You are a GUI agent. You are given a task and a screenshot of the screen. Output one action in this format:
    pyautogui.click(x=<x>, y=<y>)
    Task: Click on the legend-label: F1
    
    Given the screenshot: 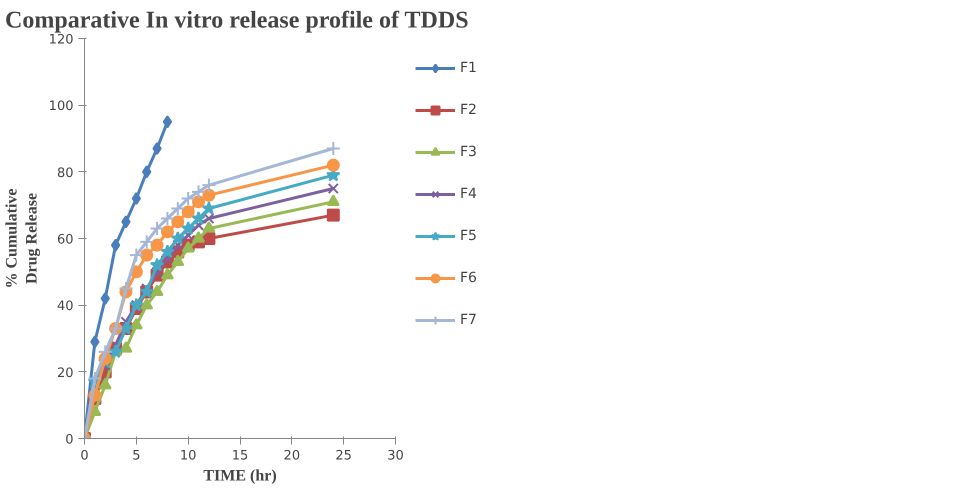 What is the action you would take?
    pyautogui.click(x=469, y=68)
    